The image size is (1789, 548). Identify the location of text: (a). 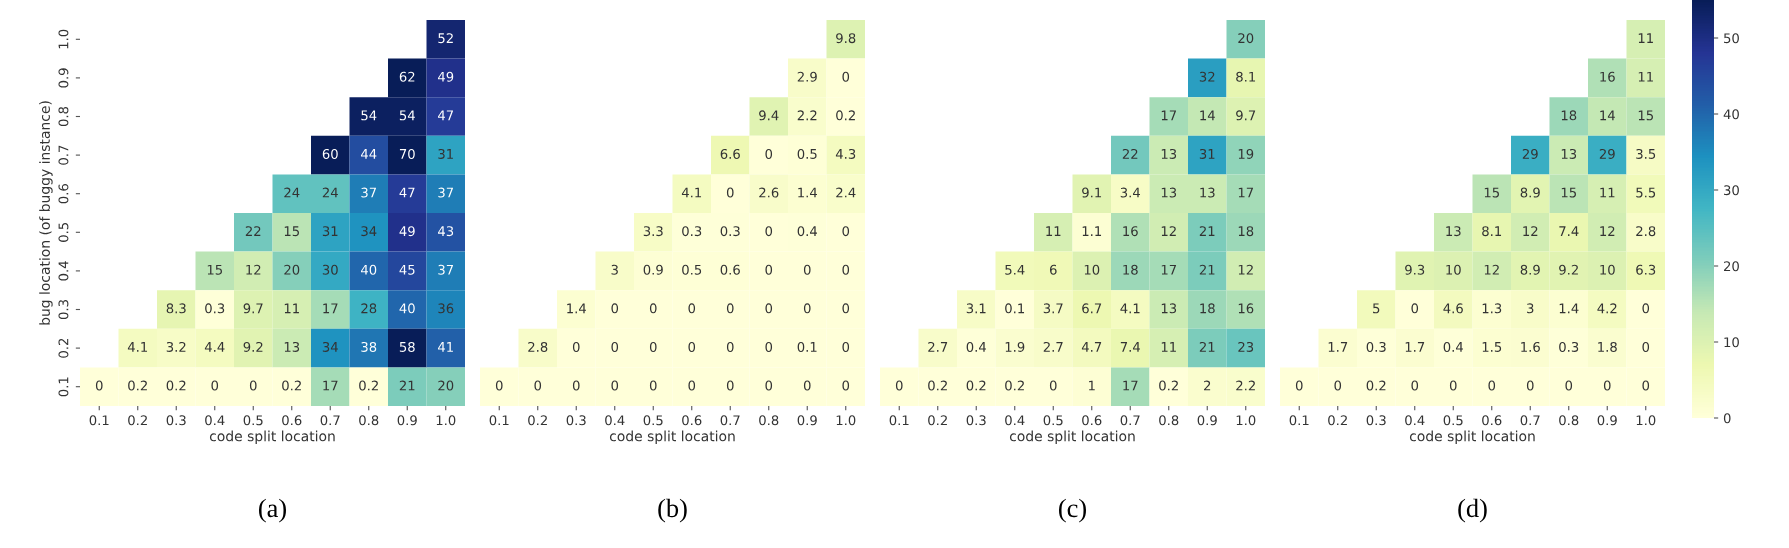
(272, 510).